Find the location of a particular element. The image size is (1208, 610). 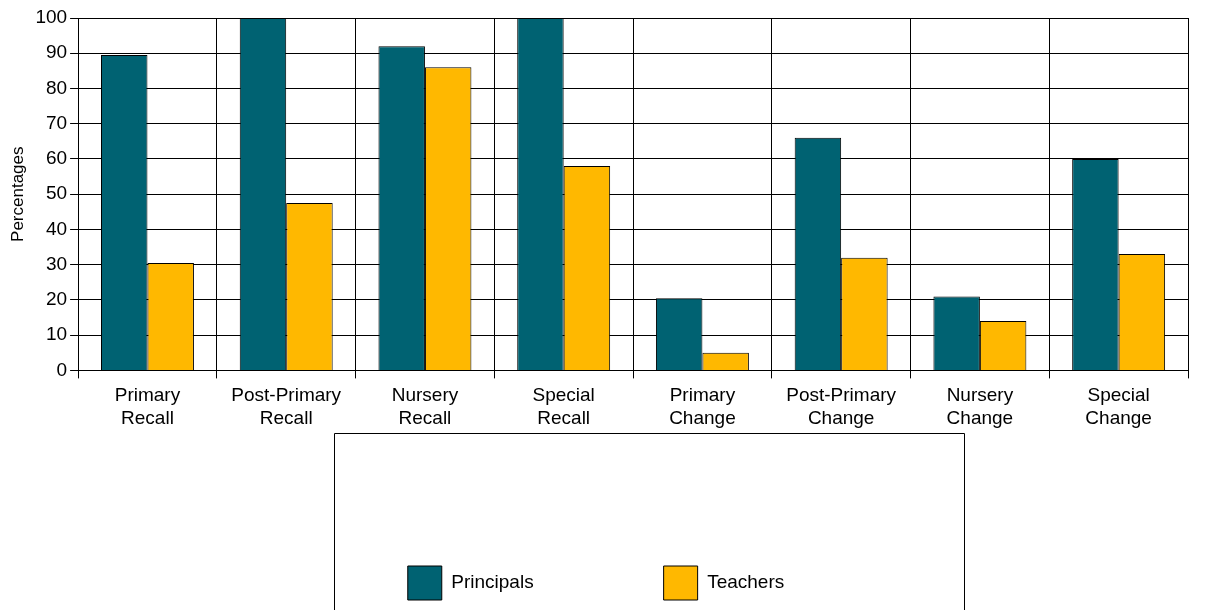

legend-label: Teachers is located at coordinates (746, 582).